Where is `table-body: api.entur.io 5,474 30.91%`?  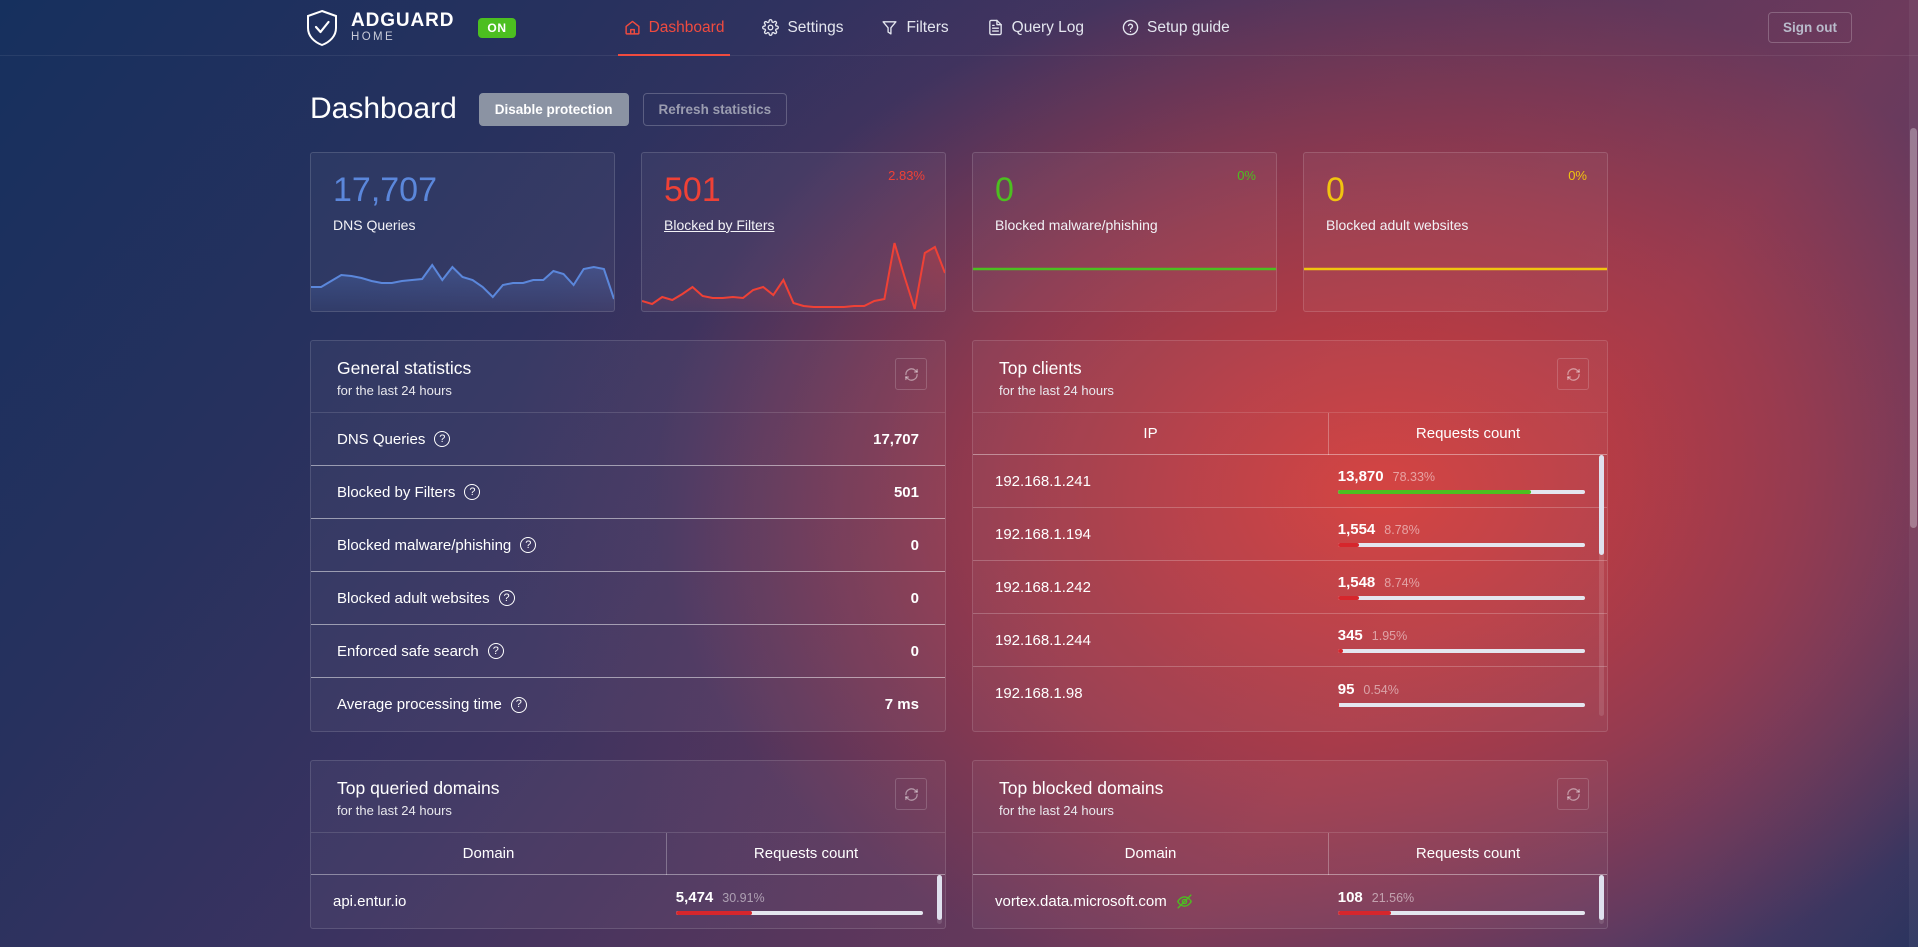 table-body: api.entur.io 5,474 30.91% is located at coordinates (628, 901).